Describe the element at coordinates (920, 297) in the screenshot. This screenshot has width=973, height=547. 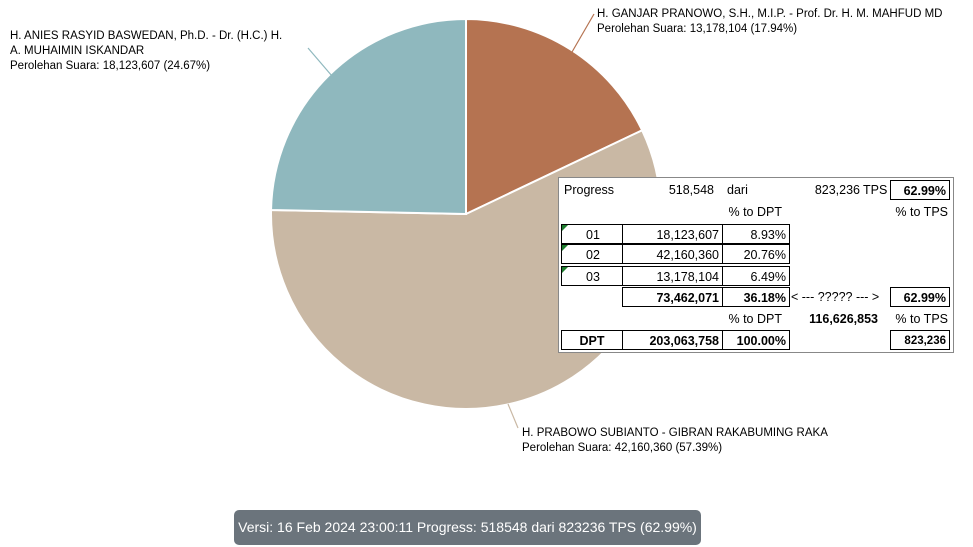
I see `total-tps-pct: 62.99%` at that location.